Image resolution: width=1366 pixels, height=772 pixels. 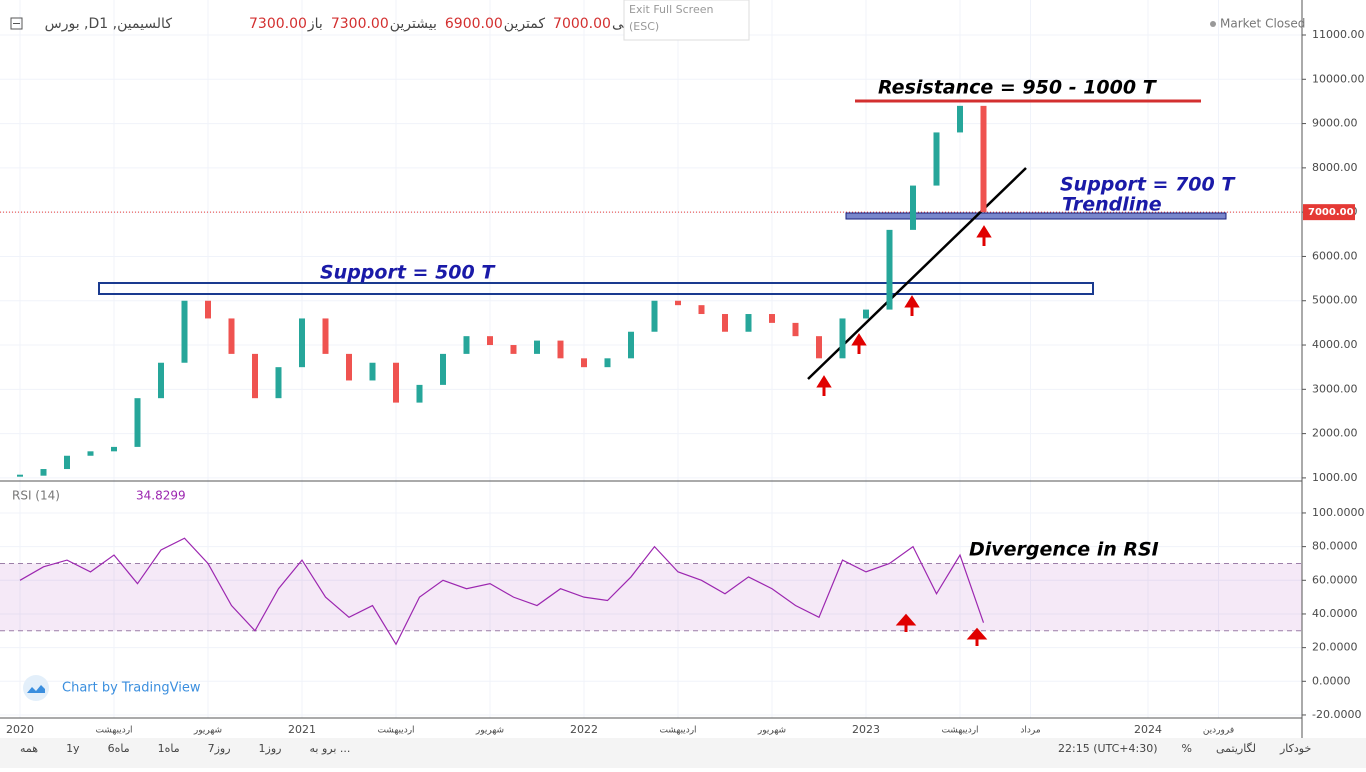 What do you see at coordinates (671, 9) in the screenshot?
I see `exit-full-screen: Exit Full Screen` at bounding box center [671, 9].